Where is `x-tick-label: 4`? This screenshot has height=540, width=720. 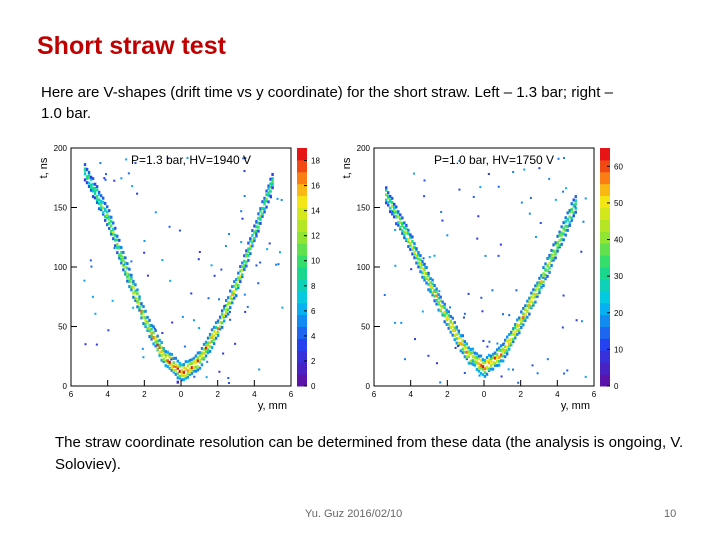
x-tick-label: 4 is located at coordinates (254, 394).